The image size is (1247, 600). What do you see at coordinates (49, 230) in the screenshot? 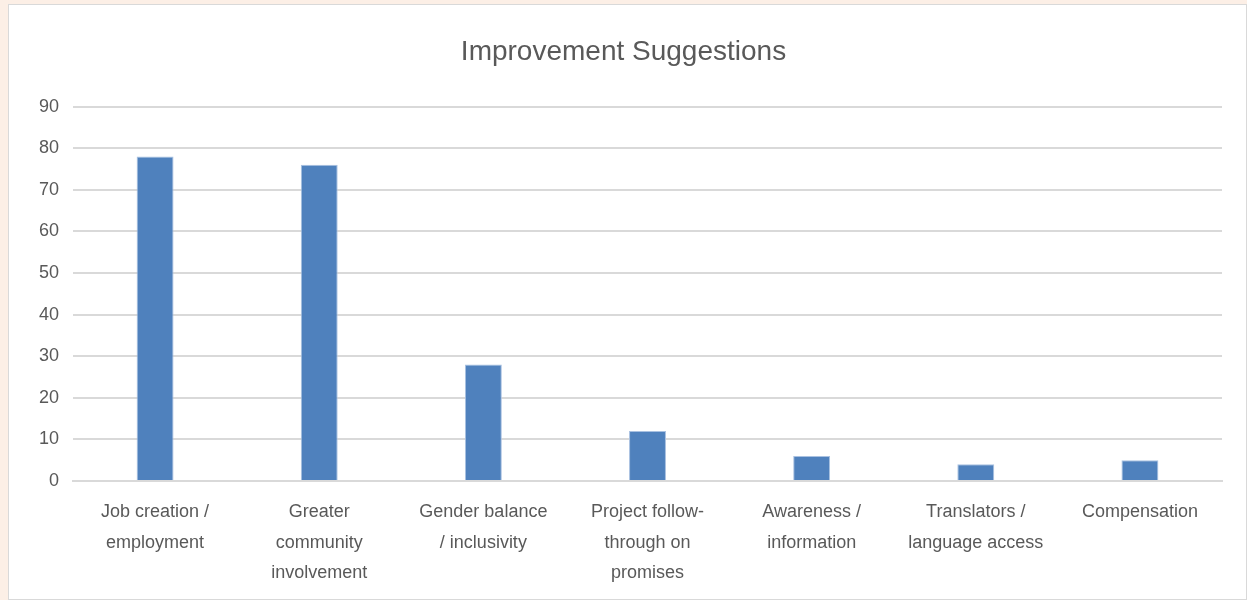
I see `y-tick-label: 60` at bounding box center [49, 230].